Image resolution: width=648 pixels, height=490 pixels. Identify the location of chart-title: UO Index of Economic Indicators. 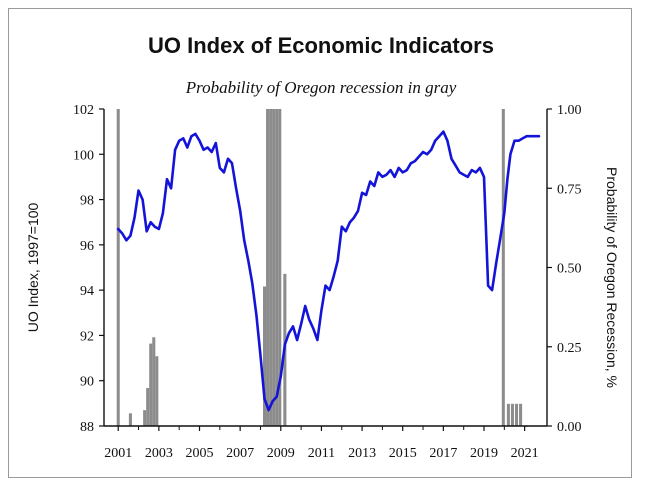
(321, 45).